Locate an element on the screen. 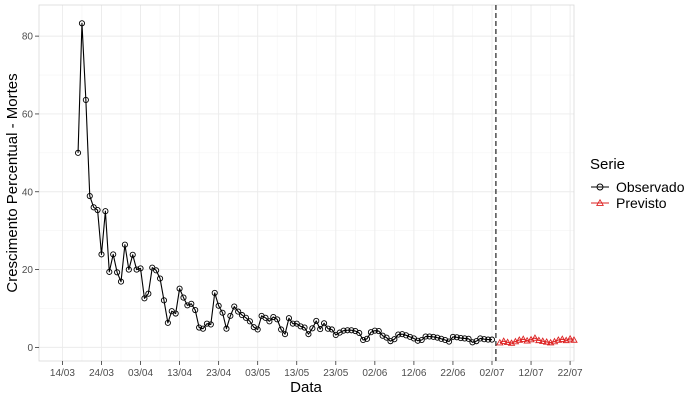 This screenshot has width=700, height=400. legend-label-previsto: Previsto is located at coordinates (641, 203).